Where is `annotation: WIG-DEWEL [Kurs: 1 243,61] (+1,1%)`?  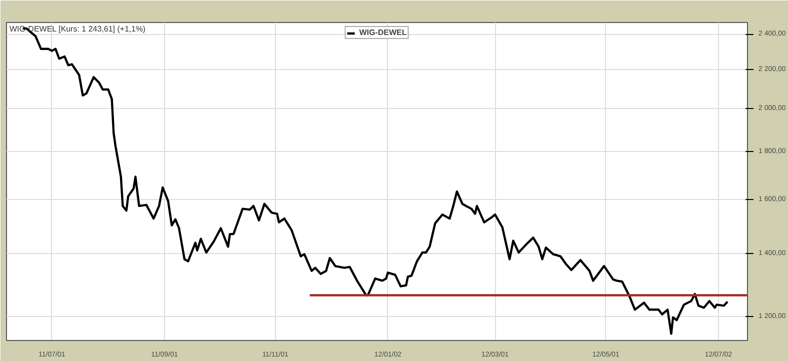
annotation: WIG-DEWEL [Kurs: 1 243,61] (+1,1%) is located at coordinates (78, 29).